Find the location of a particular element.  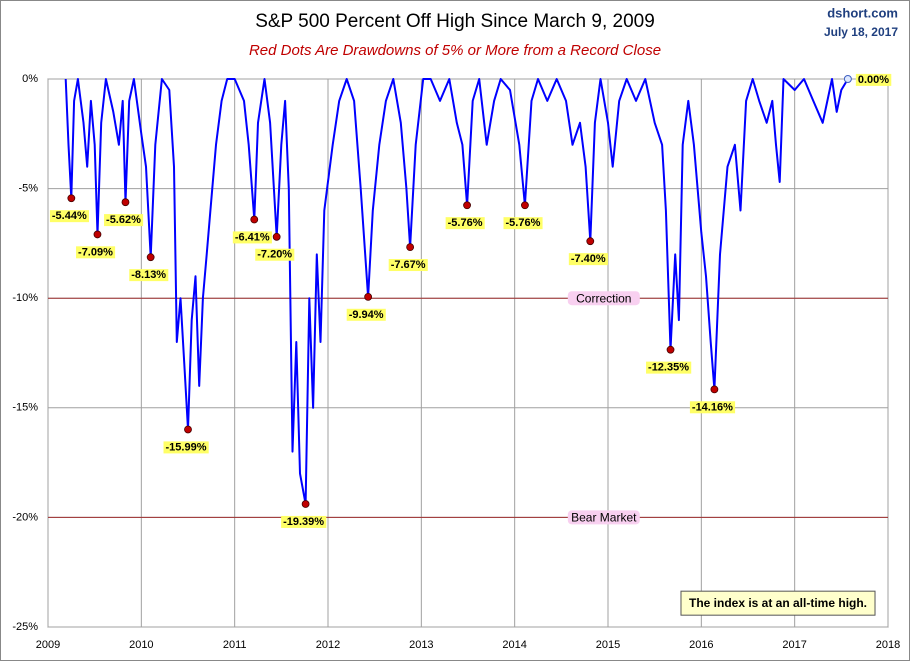

data-label: -12.35% is located at coordinates (668, 368).